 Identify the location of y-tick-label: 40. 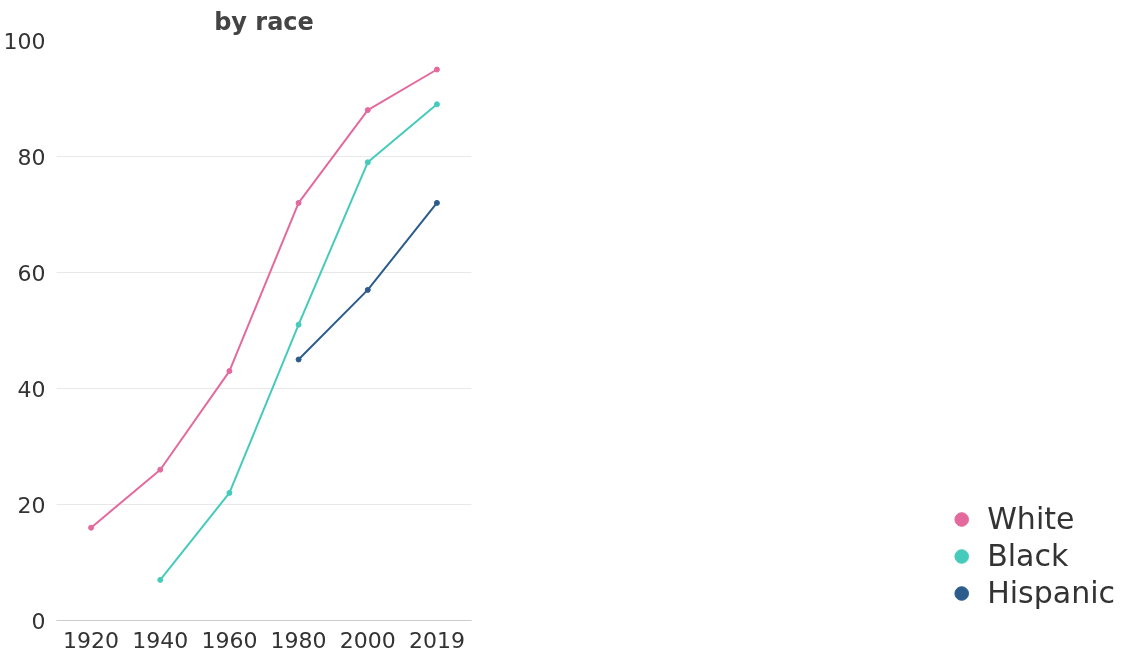
(31, 389).